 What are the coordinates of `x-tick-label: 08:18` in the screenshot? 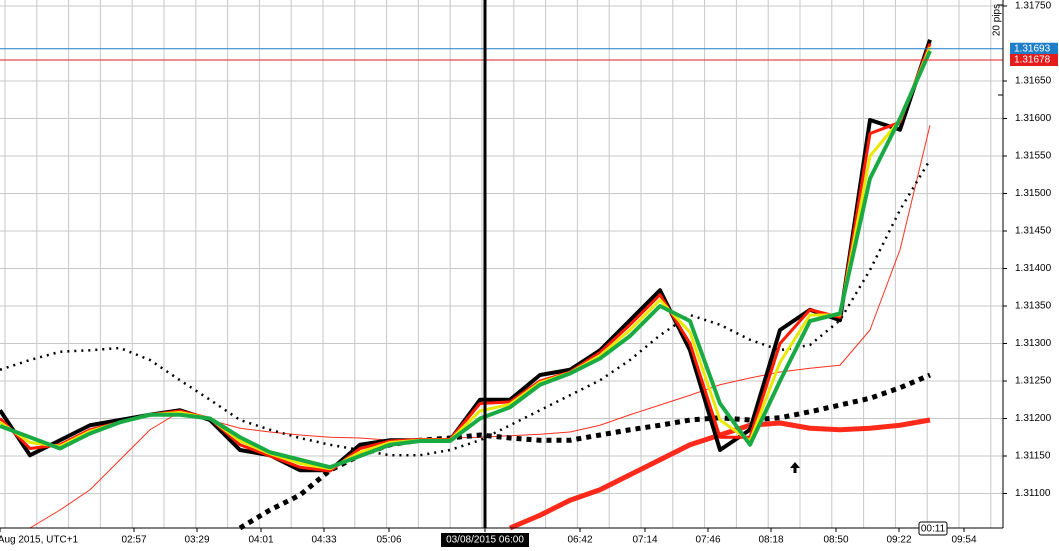 It's located at (770, 540).